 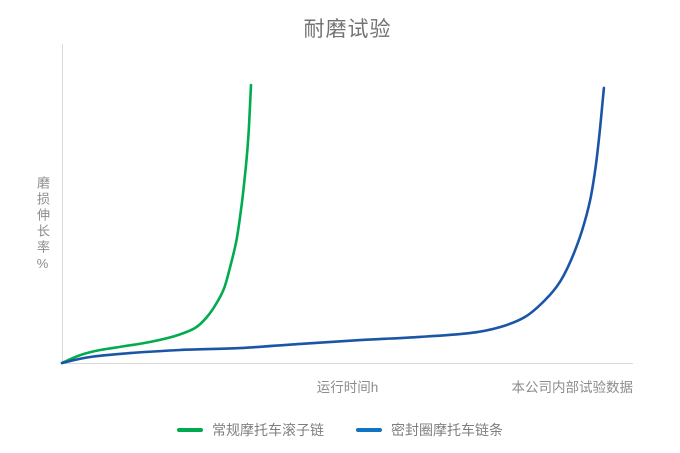 I want to click on chart-title: 耐磨试验, so click(x=347, y=29).